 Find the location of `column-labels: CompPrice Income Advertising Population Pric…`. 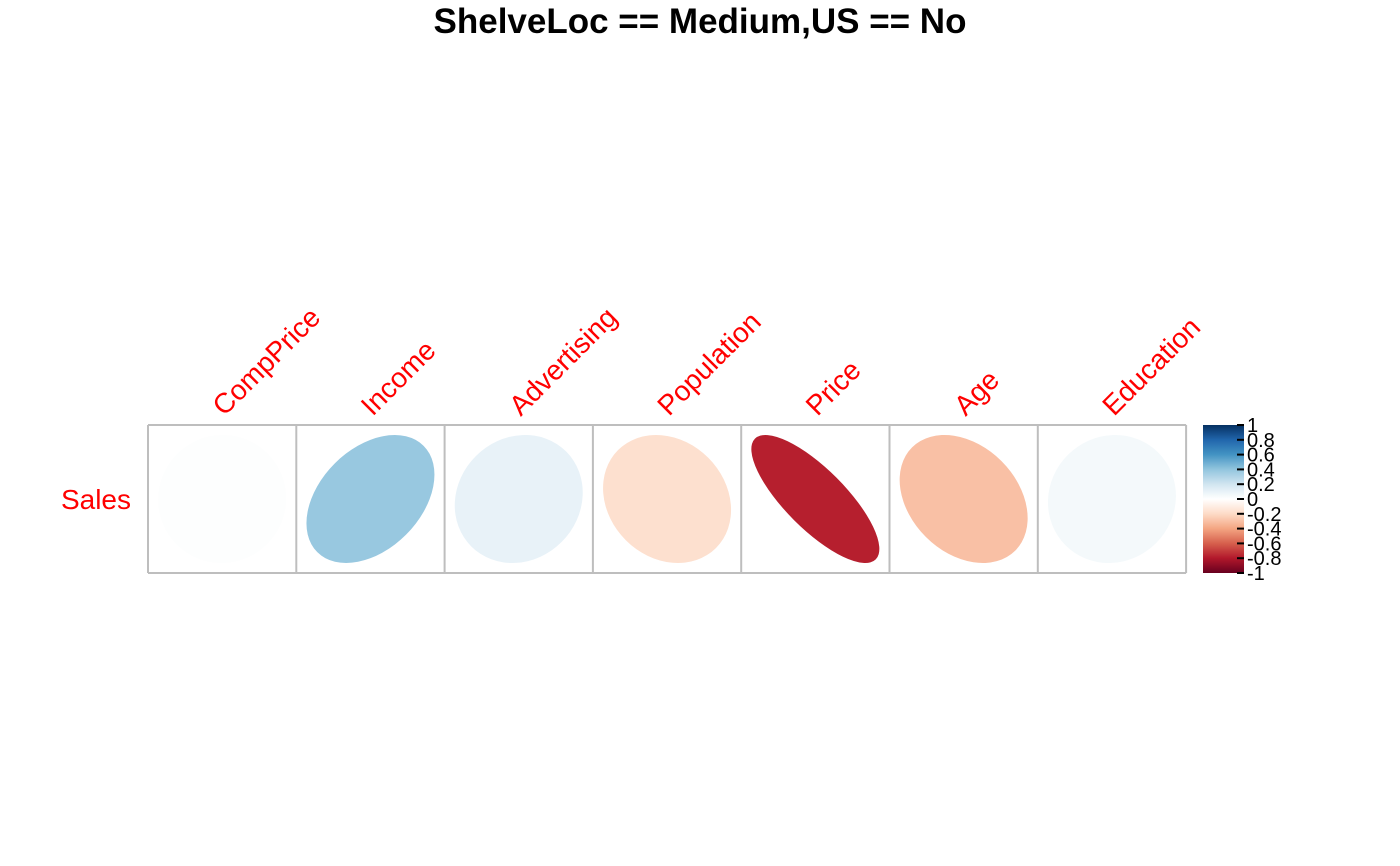

column-labels: CompPrice Income Advertising Population Pric… is located at coordinates (706, 361).